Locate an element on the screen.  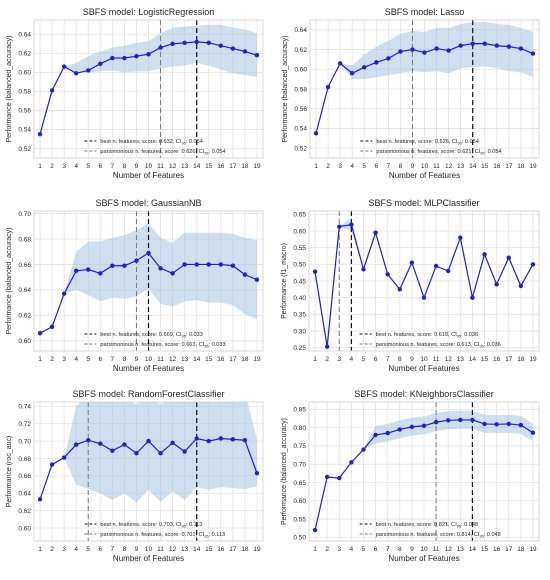
x-tick-label: 13 is located at coordinates (461, 359).